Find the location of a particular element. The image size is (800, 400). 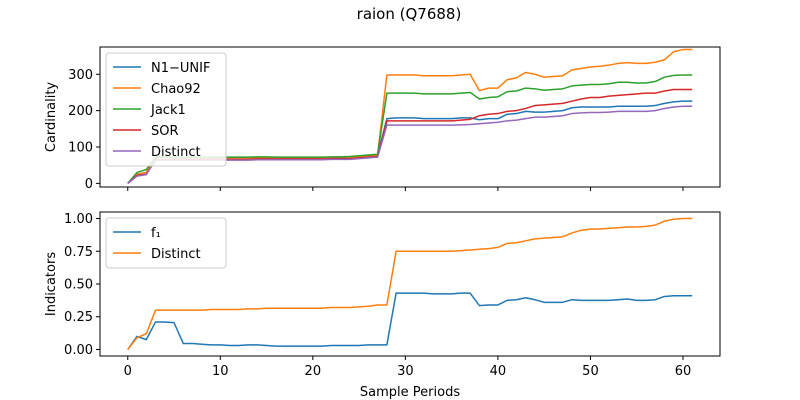

cardinality-legend: N1−UNIF Chao92 Jack1 SOR Distinct is located at coordinates (166, 109).